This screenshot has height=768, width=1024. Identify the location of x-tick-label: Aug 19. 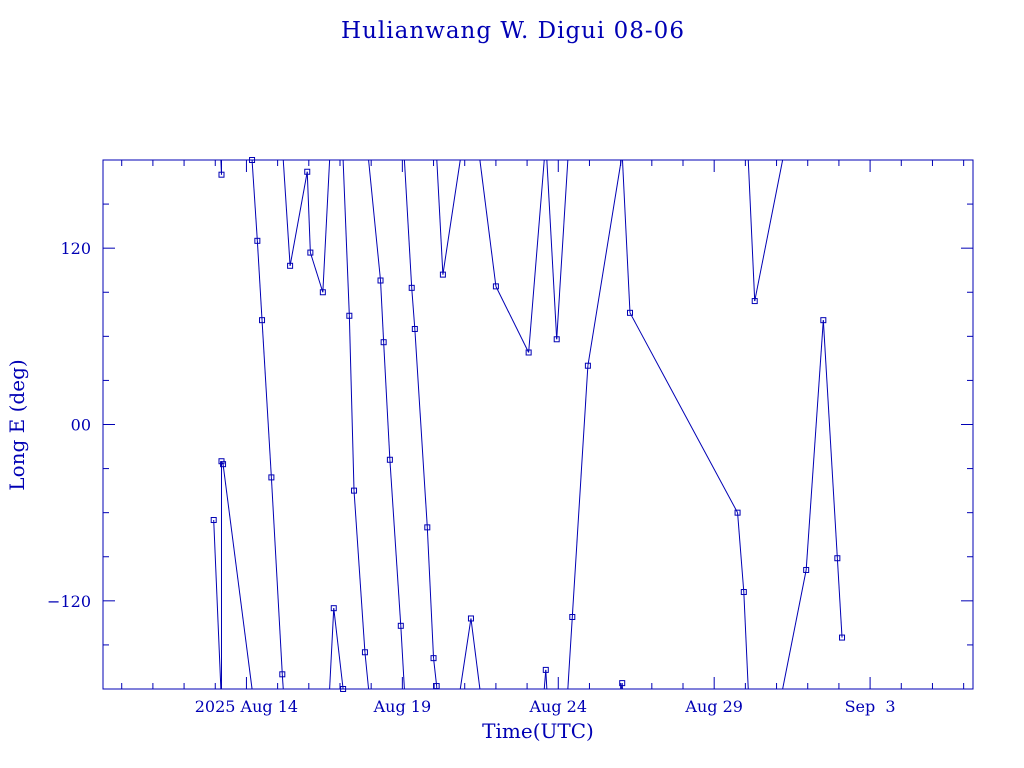
(402, 706).